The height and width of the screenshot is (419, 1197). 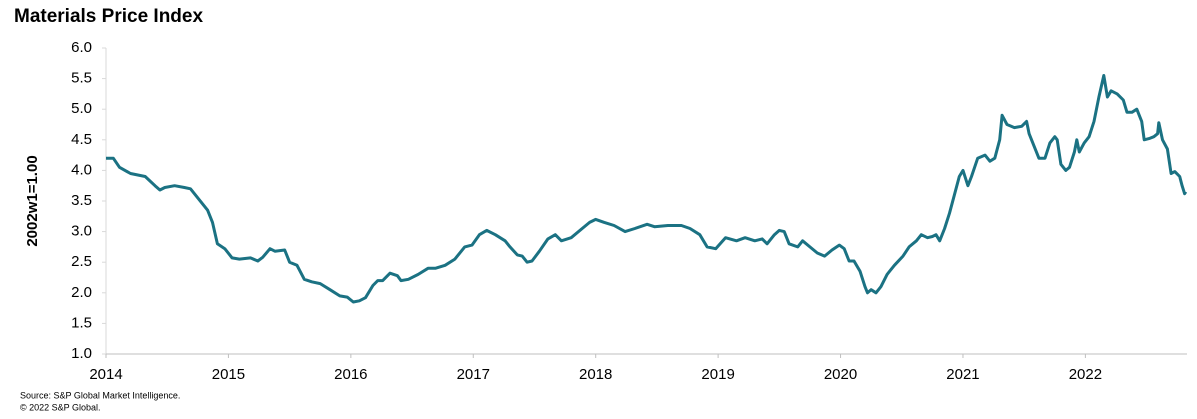 I want to click on y-tick-label: 1.5, so click(x=81, y=322).